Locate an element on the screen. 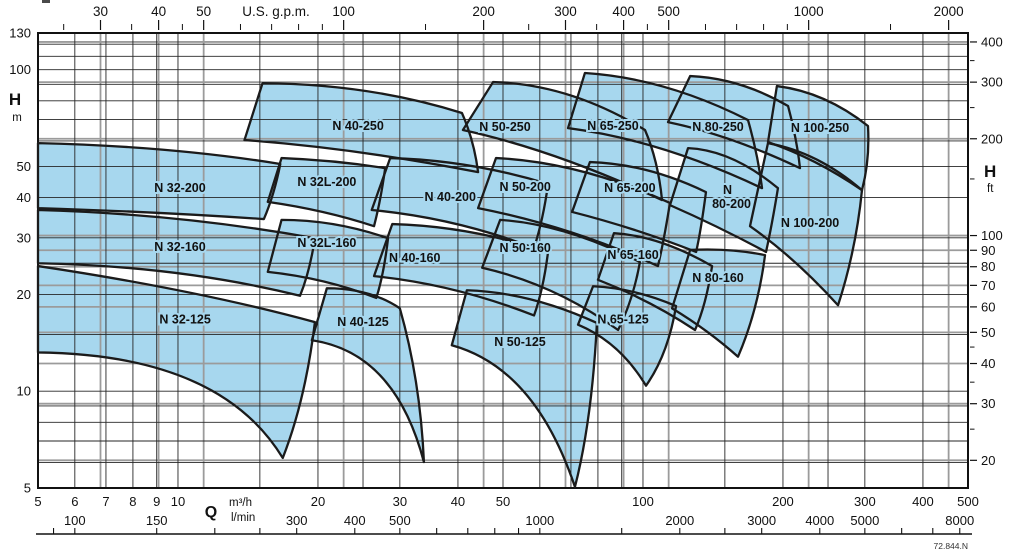  region-label-N-65-250: N 65-250 is located at coordinates (612, 126).